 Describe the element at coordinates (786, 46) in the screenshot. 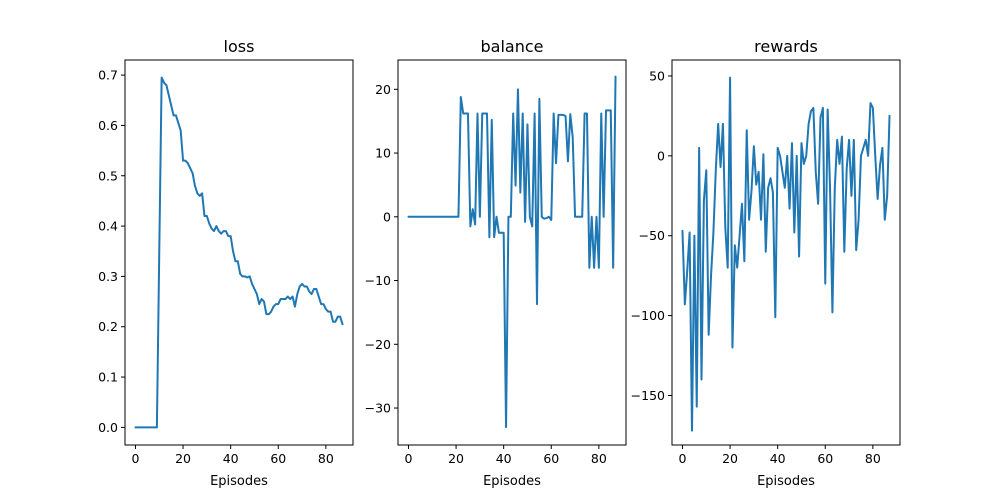

I see `chart-title: rewards` at that location.